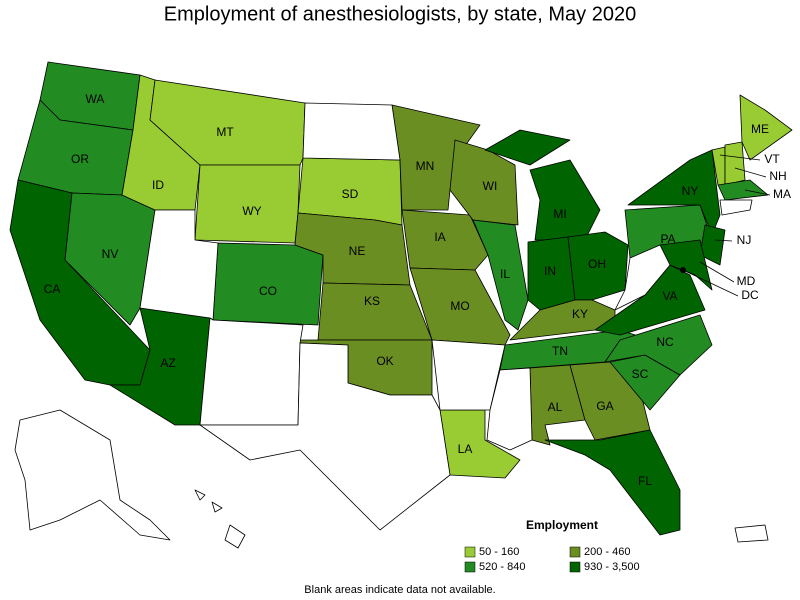 Image resolution: width=800 pixels, height=600 pixels. Describe the element at coordinates (251, 211) in the screenshot. I see `state-label: WY` at that location.